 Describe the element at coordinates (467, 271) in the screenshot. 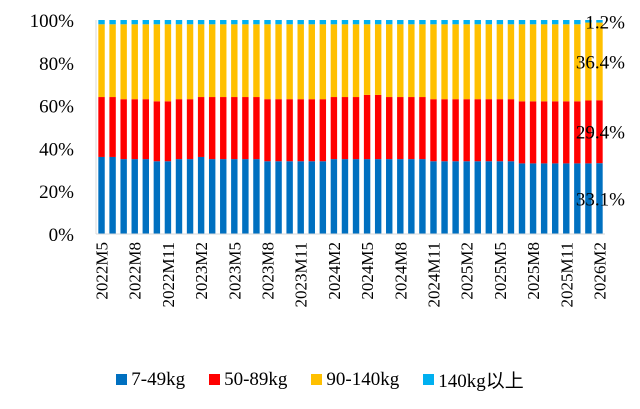

I see `x-tick-label: 2025M2` at that location.